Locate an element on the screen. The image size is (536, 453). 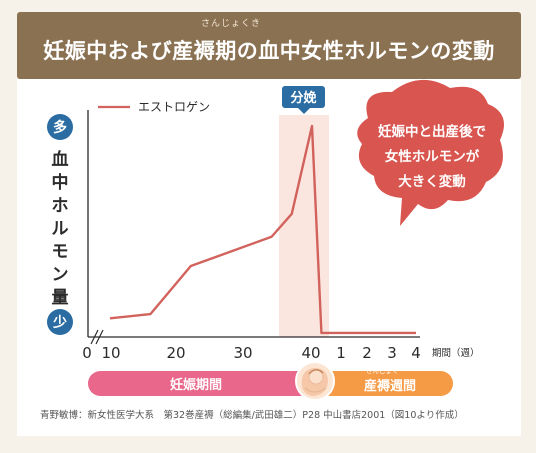
x-tick-labels: 0 10 20 30 40 1 2 3 4 is located at coordinates (251, 353).